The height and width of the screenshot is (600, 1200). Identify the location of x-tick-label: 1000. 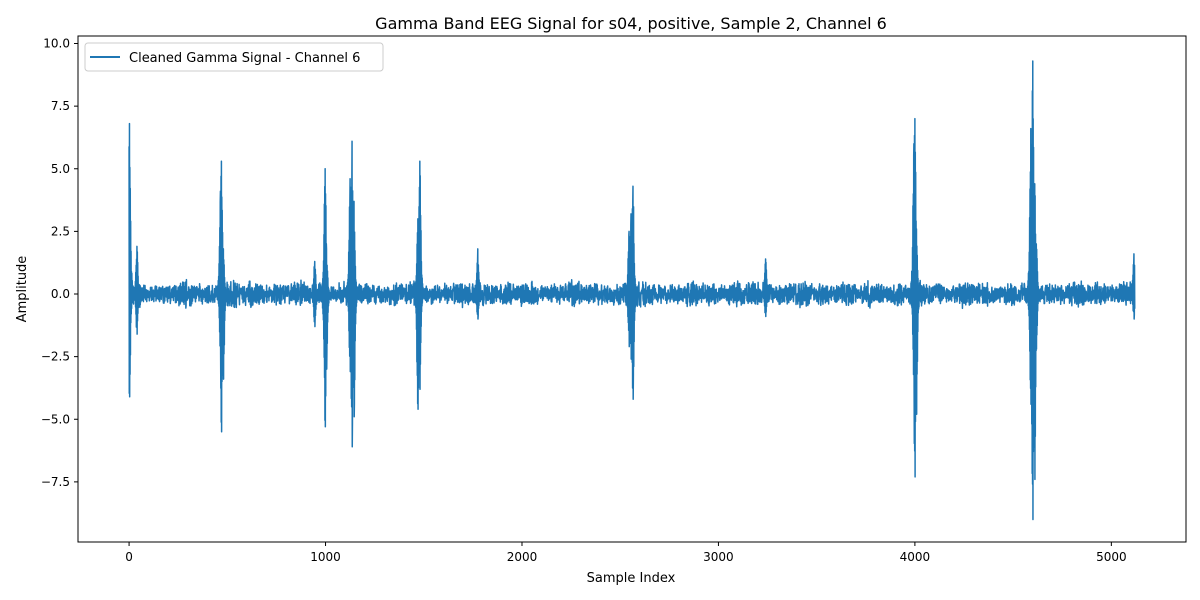
(325, 557).